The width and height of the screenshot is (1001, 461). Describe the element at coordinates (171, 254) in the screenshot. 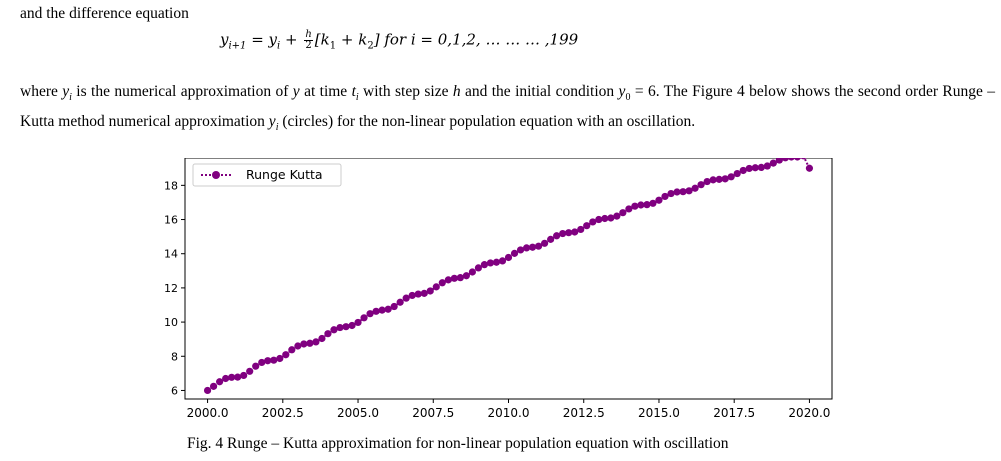

I see `y-tick-label: 14` at that location.